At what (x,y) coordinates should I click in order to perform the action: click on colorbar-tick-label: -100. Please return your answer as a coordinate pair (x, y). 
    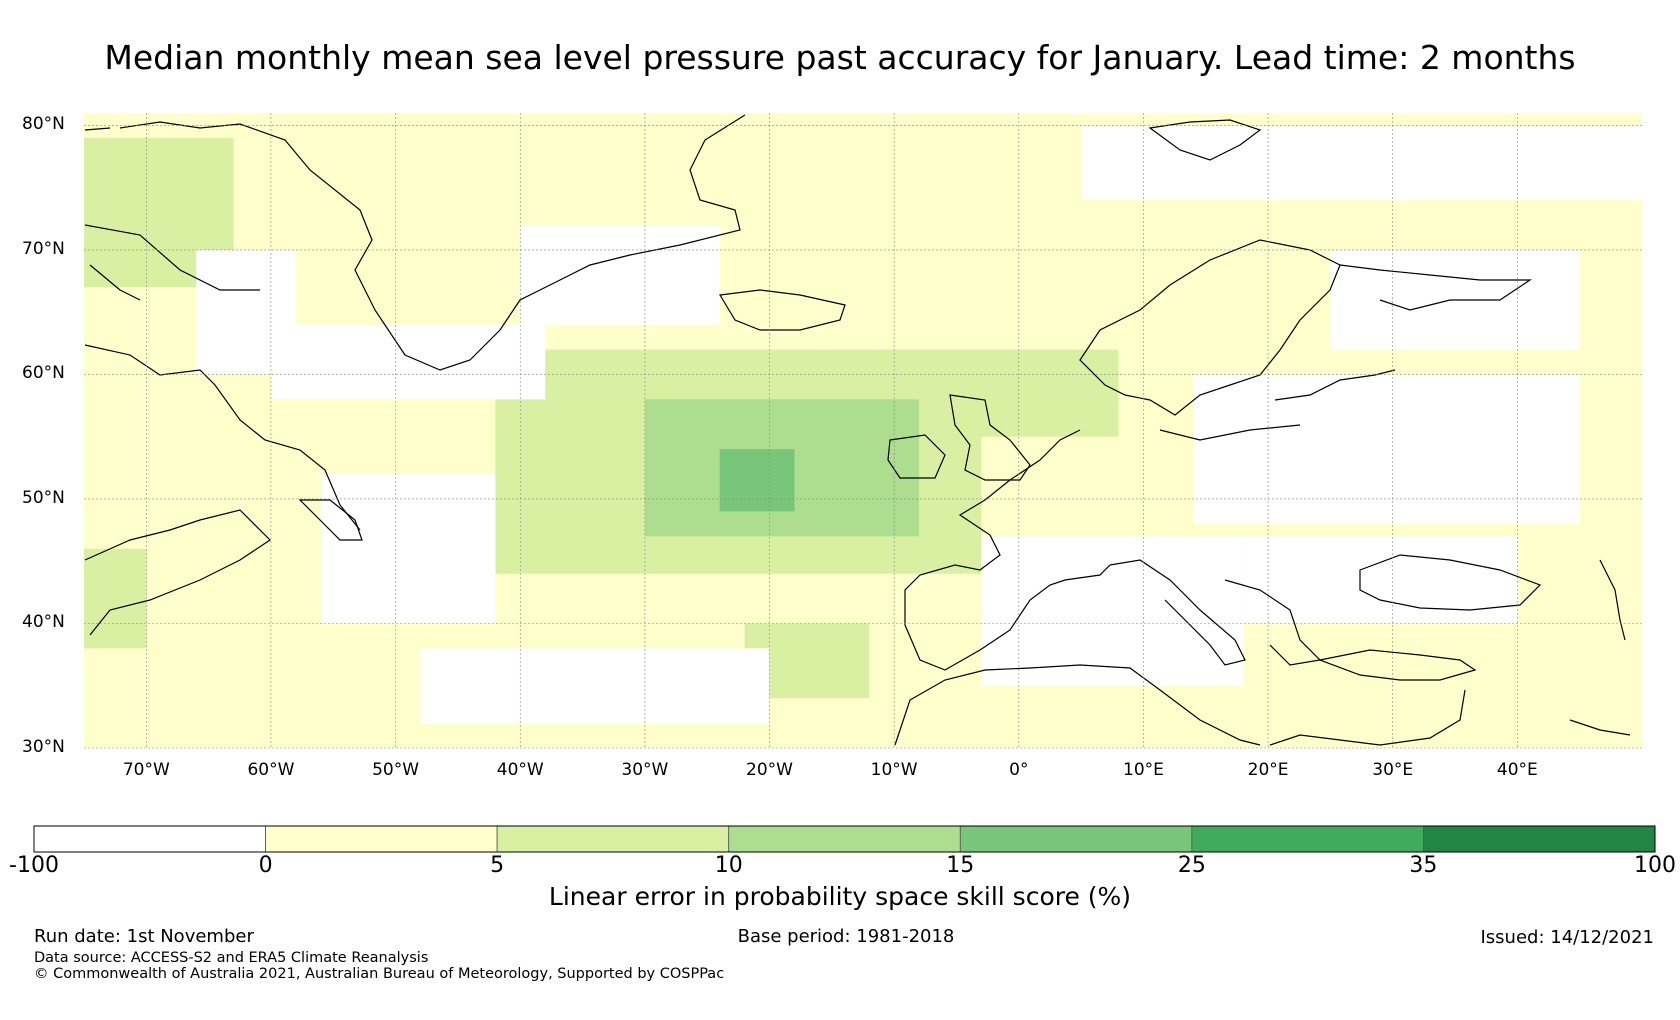
    Looking at the image, I should click on (34, 865).